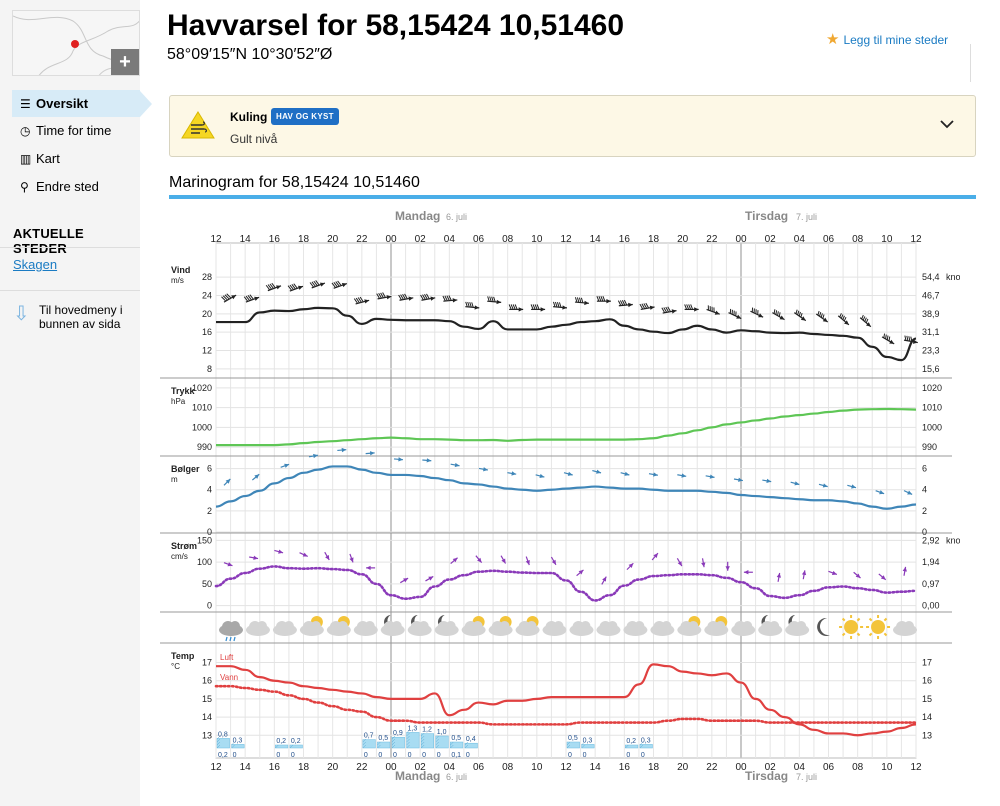  I want to click on y-tick-label: 20, so click(207, 314).